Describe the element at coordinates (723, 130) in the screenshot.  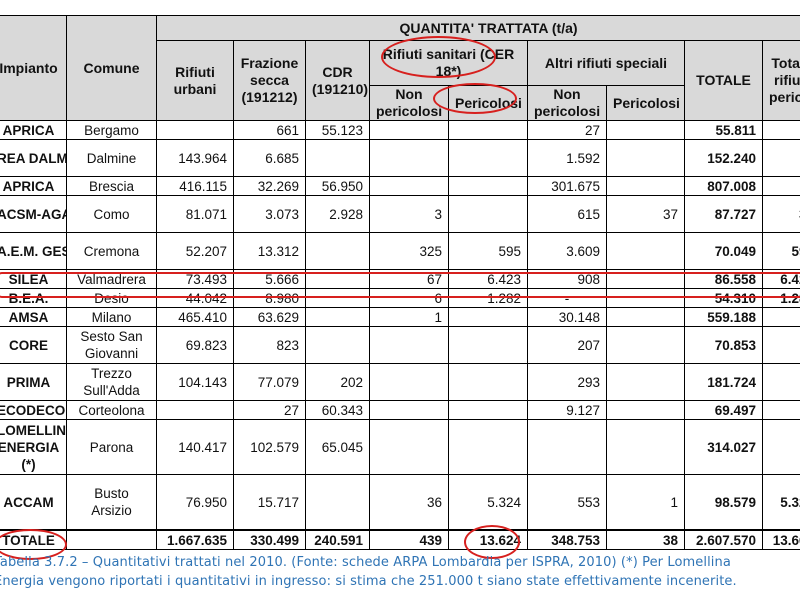
I see `cell-totale: 55.811` at that location.